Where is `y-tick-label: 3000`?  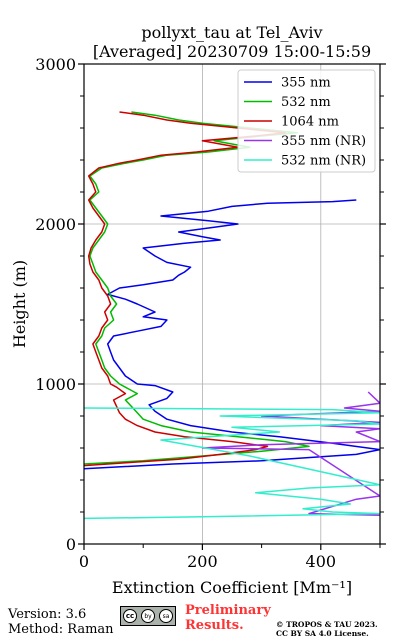 y-tick-label: 3000 is located at coordinates (55, 64).